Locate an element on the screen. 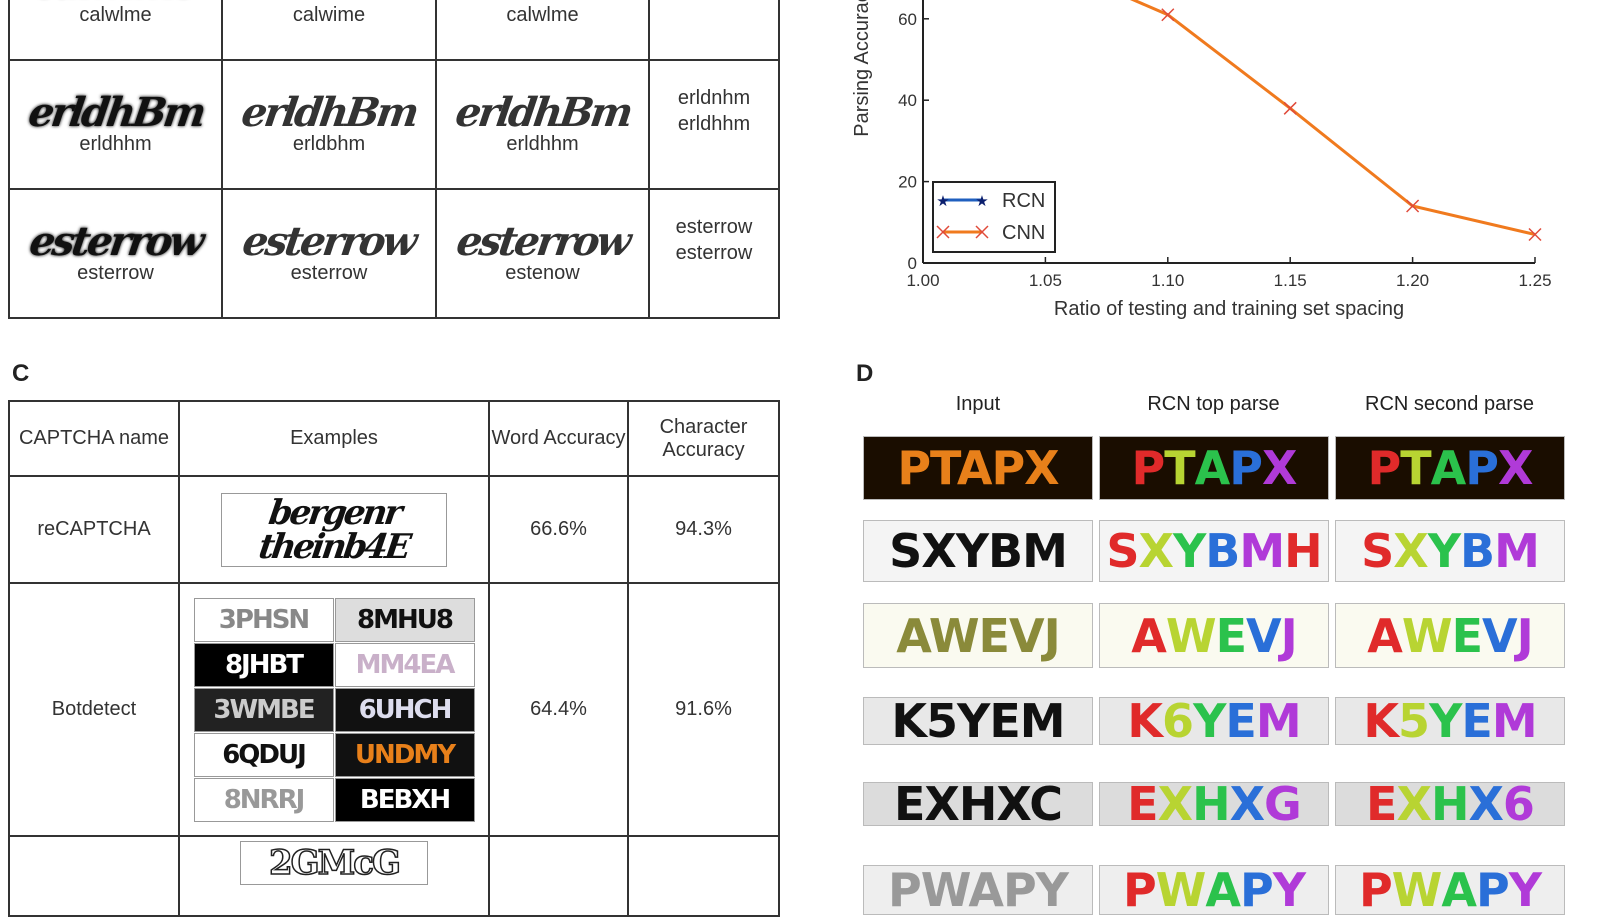 The width and height of the screenshot is (1600, 917). y-tick-label: 40 is located at coordinates (907, 100).